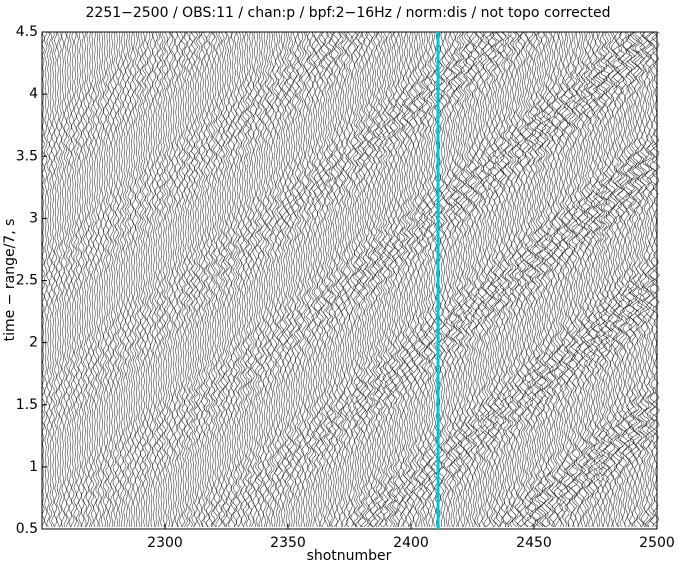 This screenshot has height=568, width=678. What do you see at coordinates (27, 32) in the screenshot?
I see `y-tick-label: 4.5` at bounding box center [27, 32].